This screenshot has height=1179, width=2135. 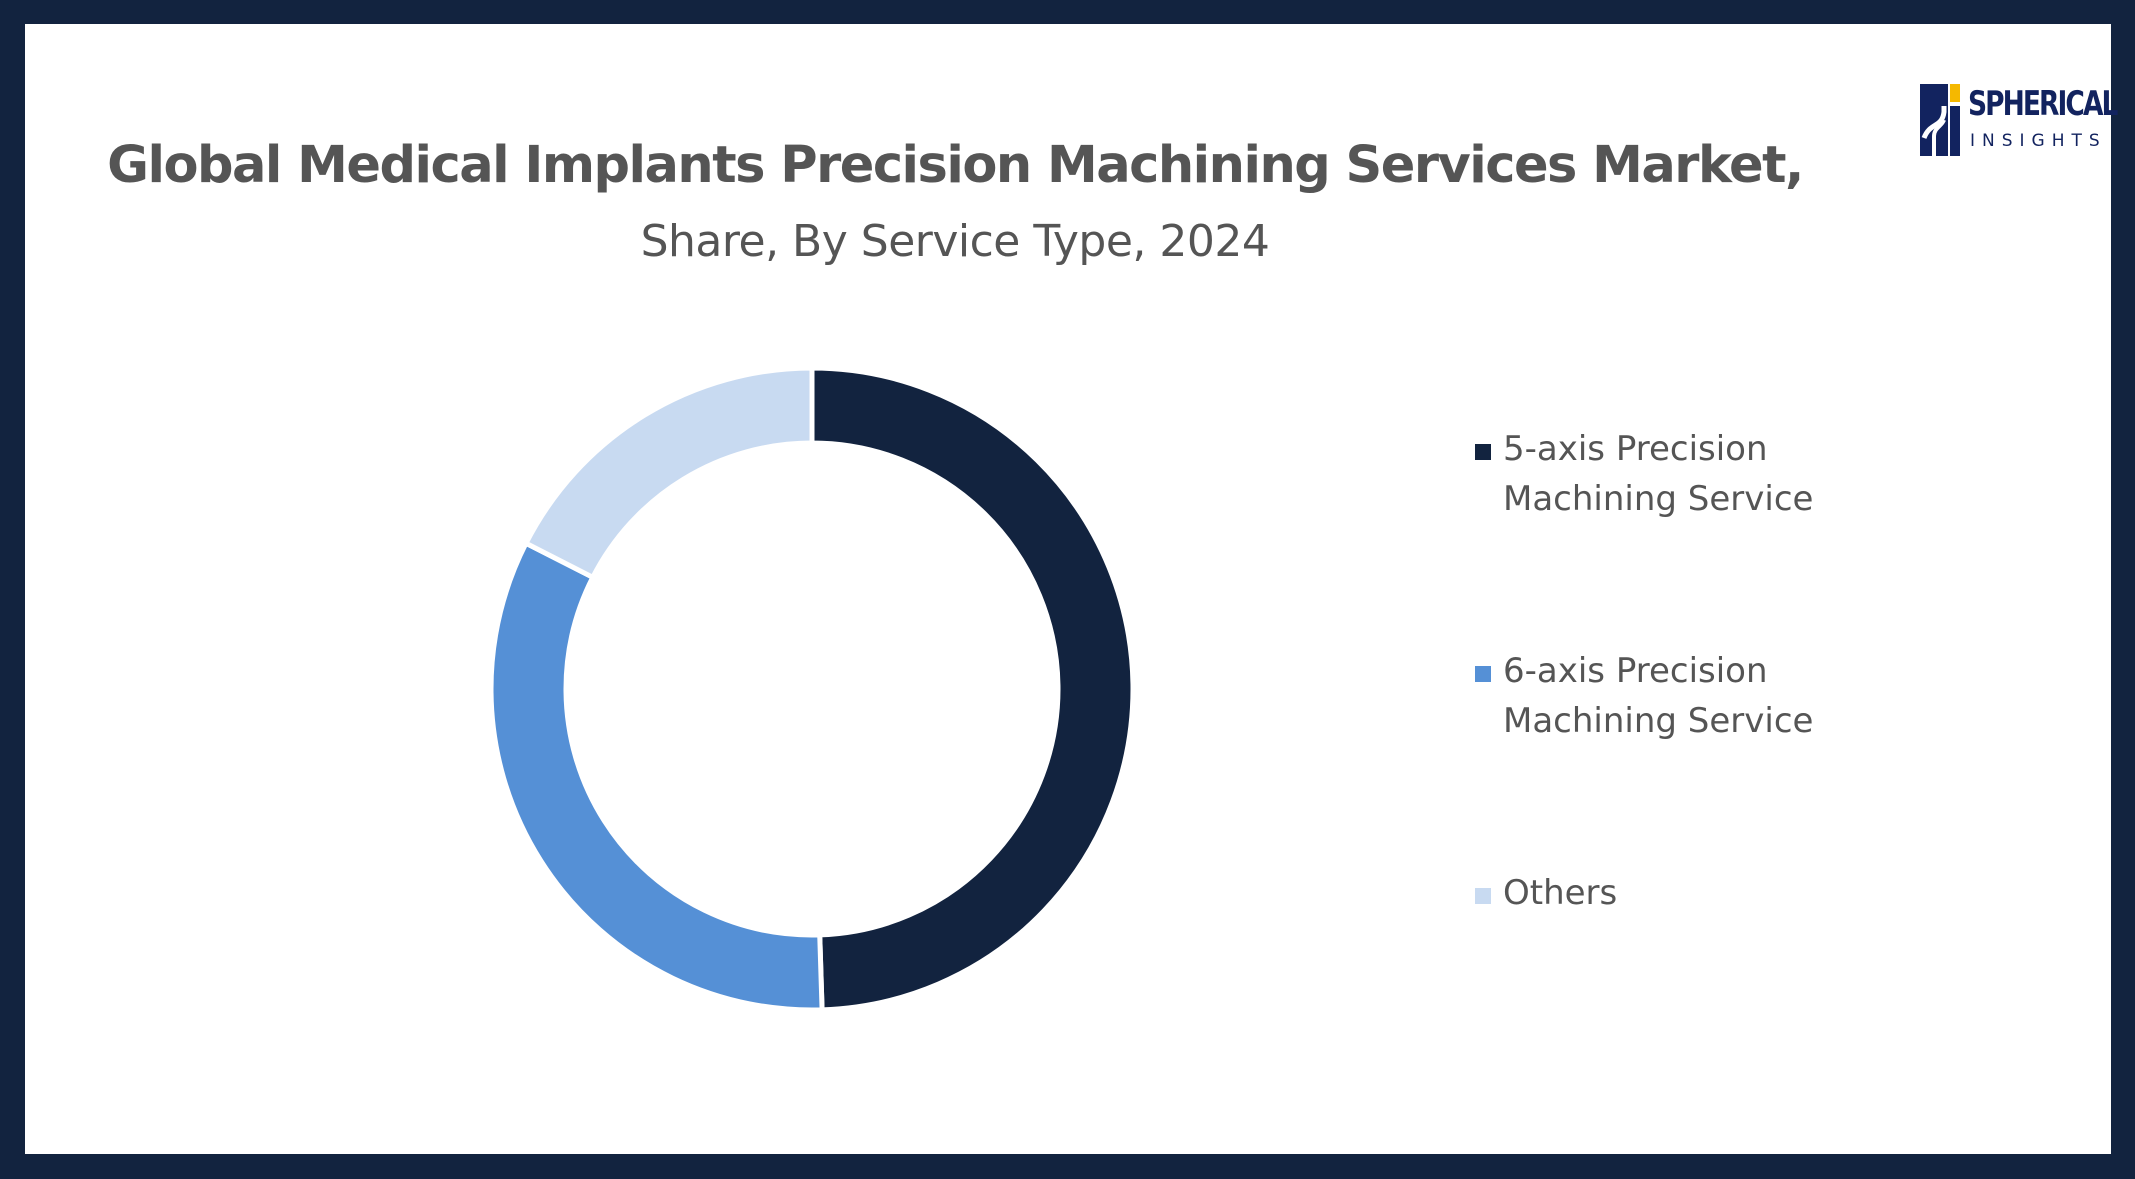 I want to click on legend-label: Others, so click(x=1560, y=893).